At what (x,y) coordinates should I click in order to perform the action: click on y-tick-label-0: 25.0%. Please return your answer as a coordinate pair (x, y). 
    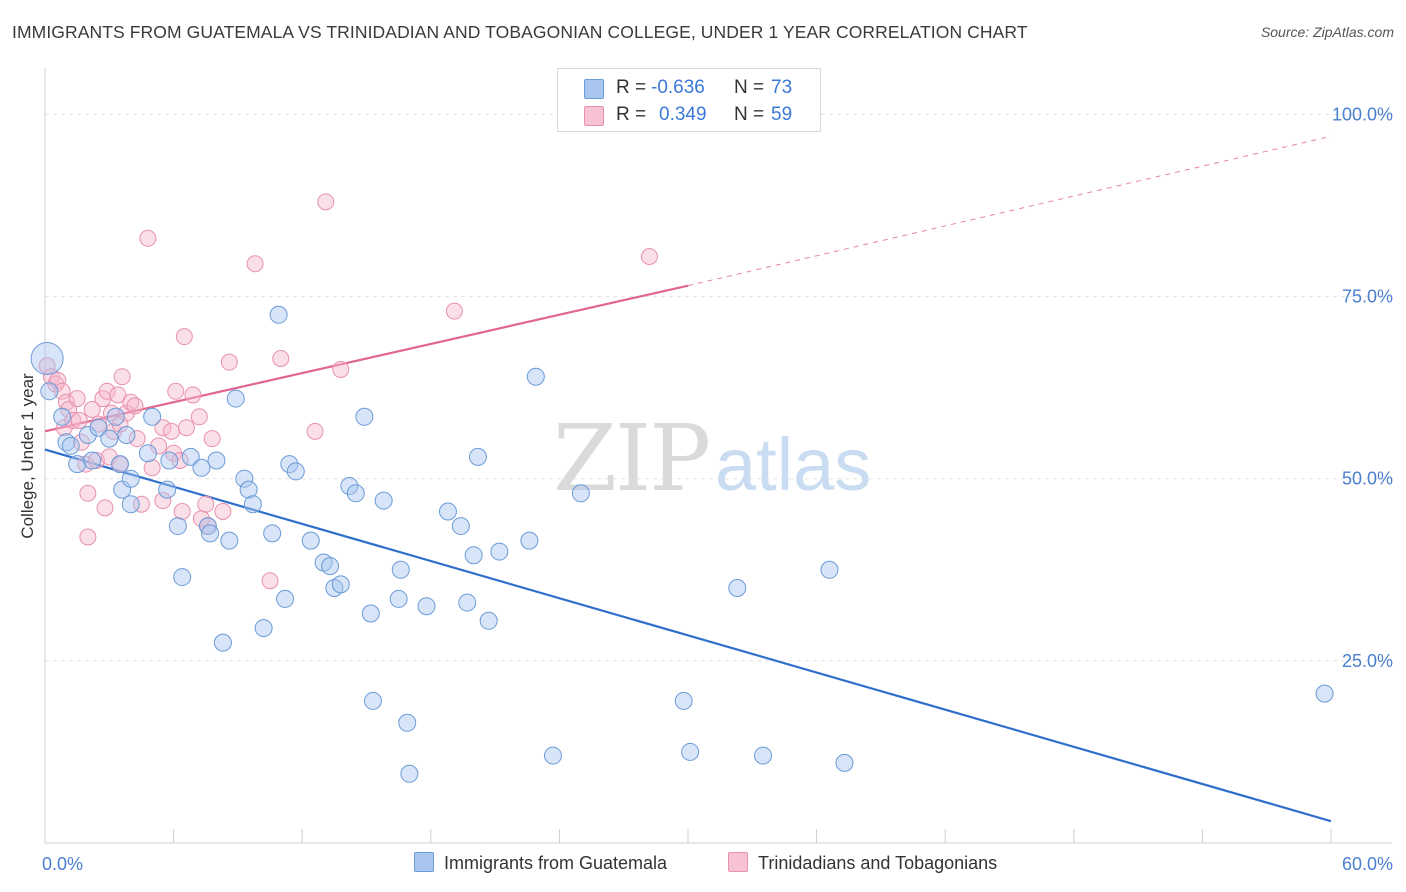
    Looking at the image, I should click on (1367, 661).